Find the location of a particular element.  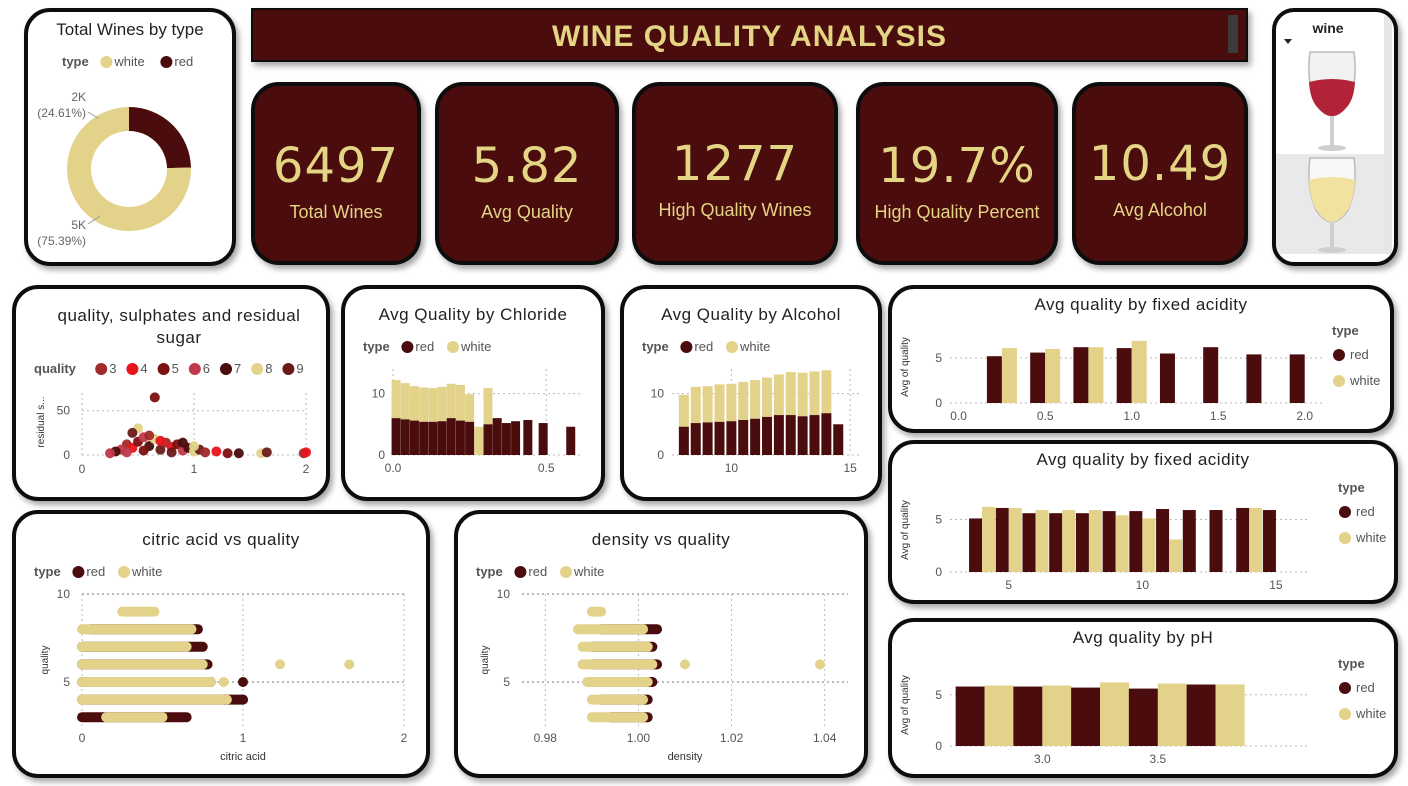

x-tick-label: 3.0 is located at coordinates (1042, 759).